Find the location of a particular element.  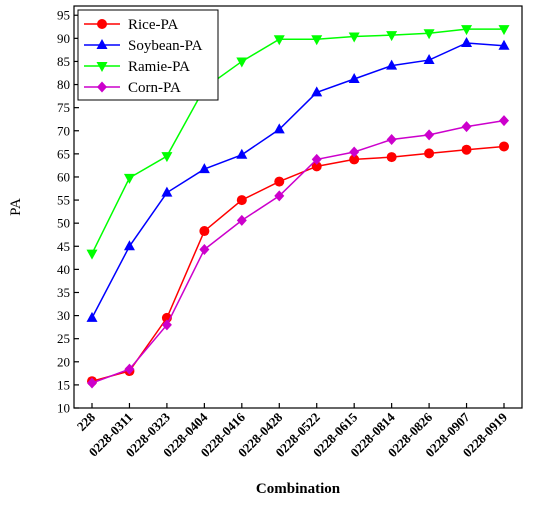

y-tick-label: 10 is located at coordinates (63, 408).